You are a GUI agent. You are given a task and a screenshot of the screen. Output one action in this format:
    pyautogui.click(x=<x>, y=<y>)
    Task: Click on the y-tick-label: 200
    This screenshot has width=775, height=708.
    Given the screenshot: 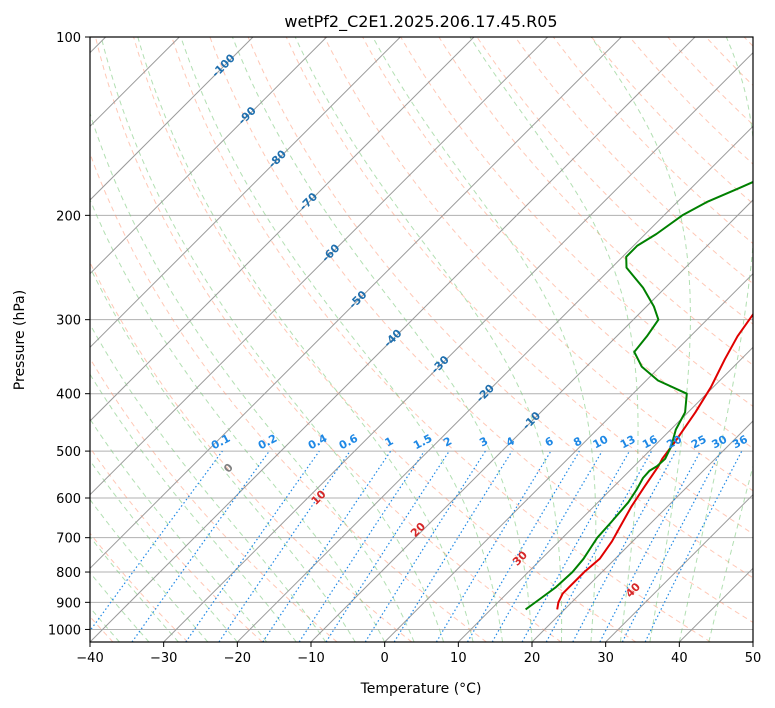 What is the action you would take?
    pyautogui.click(x=68, y=216)
    